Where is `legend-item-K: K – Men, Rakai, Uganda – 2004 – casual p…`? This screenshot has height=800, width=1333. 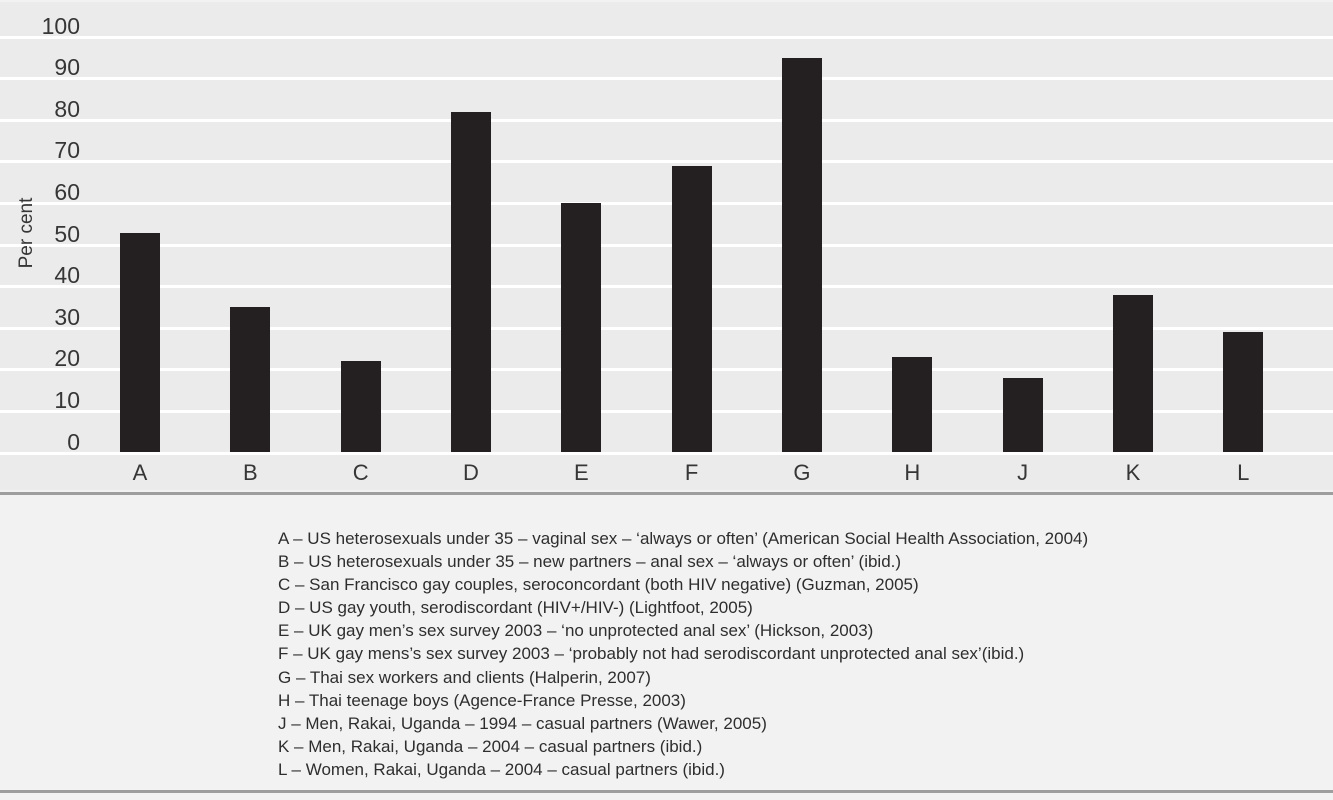
legend-item-K: K – Men, Rakai, Uganda – 2004 – casual p… is located at coordinates (490, 746).